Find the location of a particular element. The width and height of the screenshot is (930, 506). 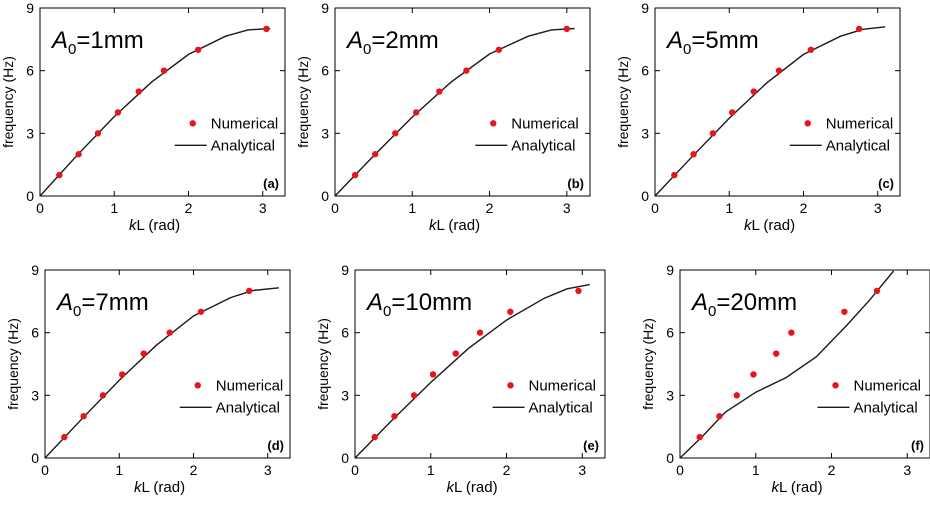

panel-label: (f) is located at coordinates (917, 445).